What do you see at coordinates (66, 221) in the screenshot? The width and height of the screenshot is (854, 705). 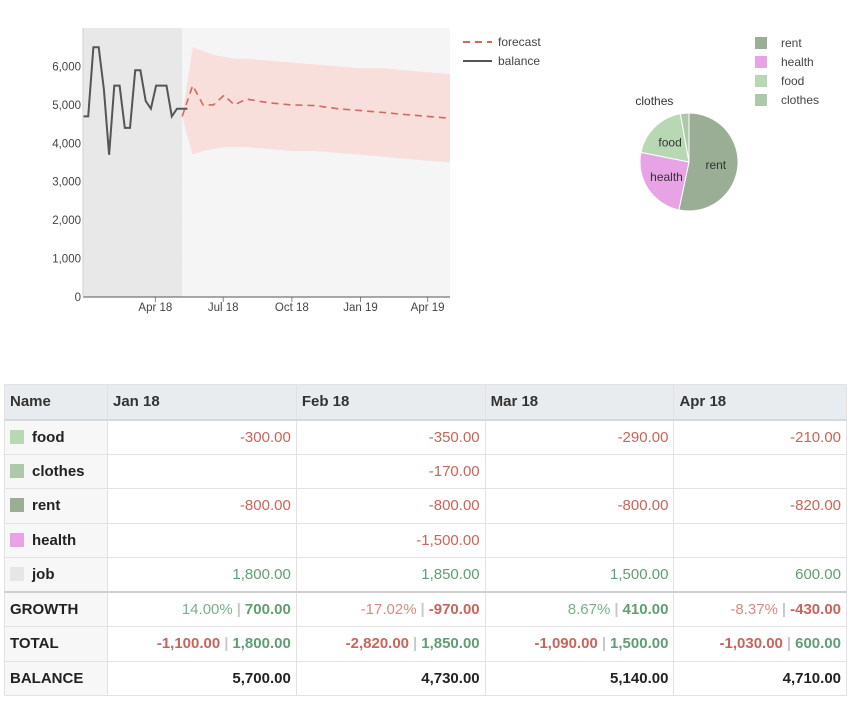 I see `y-tick-label: 2,000` at bounding box center [66, 221].